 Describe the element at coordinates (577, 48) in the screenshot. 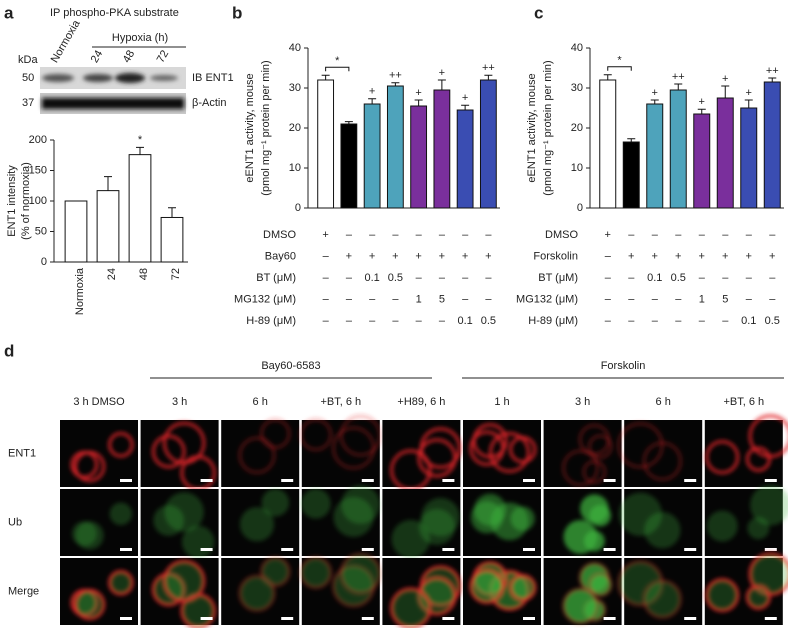

I see `y-tick-label: 40` at that location.